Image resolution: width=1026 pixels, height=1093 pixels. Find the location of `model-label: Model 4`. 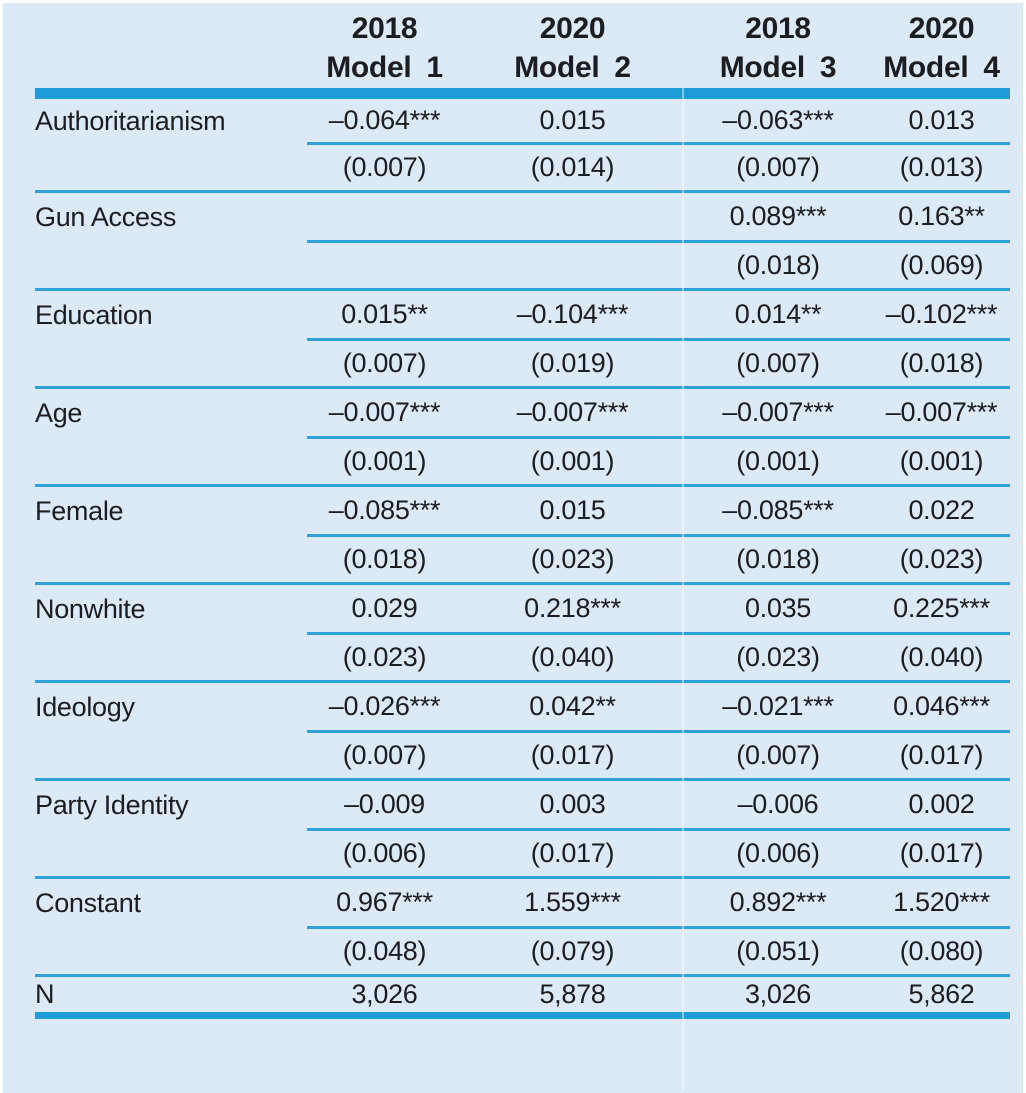

model-label: Model 4 is located at coordinates (941, 67).